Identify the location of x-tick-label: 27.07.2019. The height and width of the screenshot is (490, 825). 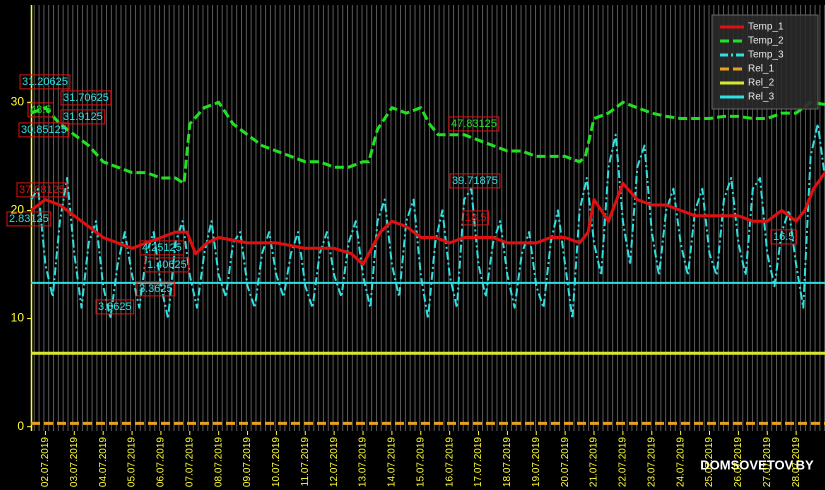
(767, 462).